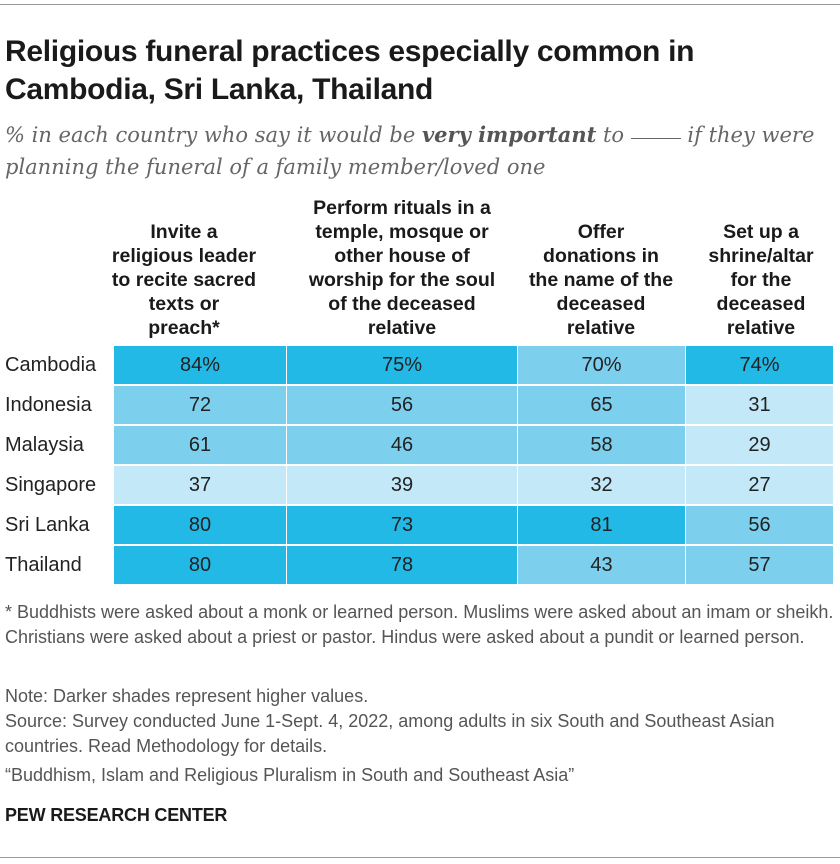 The width and height of the screenshot is (840, 864). I want to click on heatmap-cell: 39, so click(402, 485).